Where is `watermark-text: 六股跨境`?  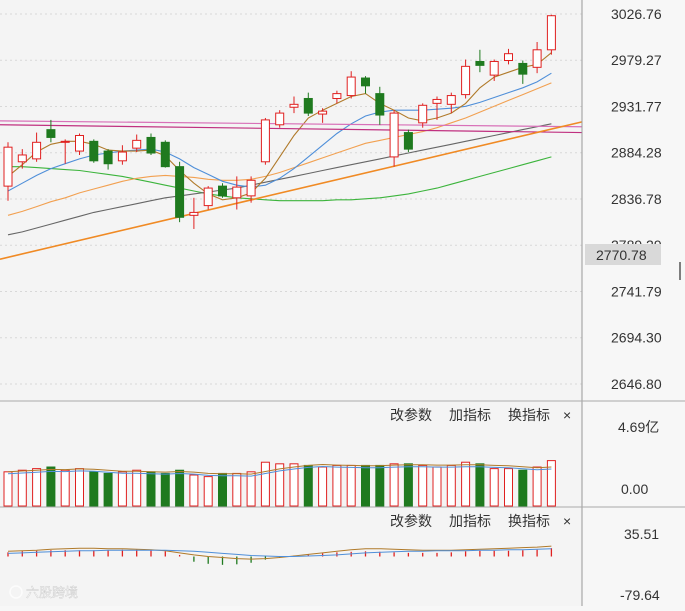 watermark-text: 六股跨境 is located at coordinates (52, 592).